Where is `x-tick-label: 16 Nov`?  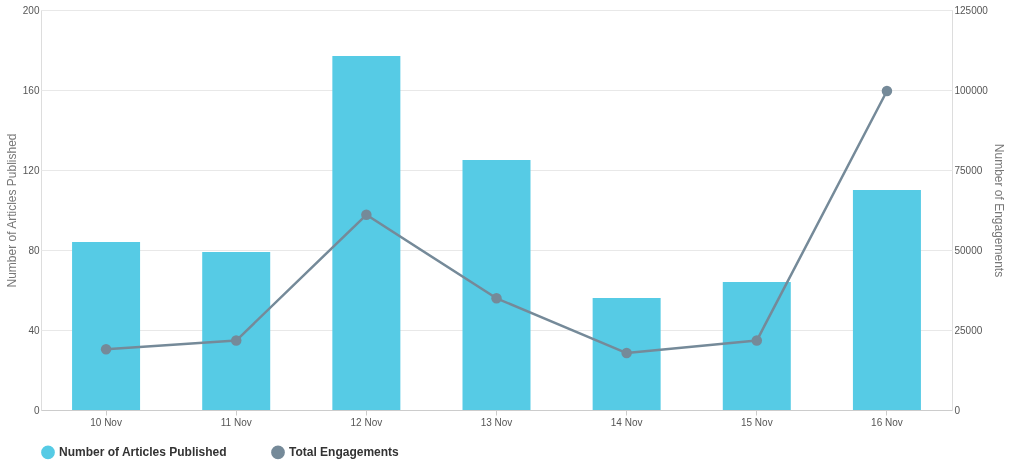 x-tick-label: 16 Nov is located at coordinates (887, 422).